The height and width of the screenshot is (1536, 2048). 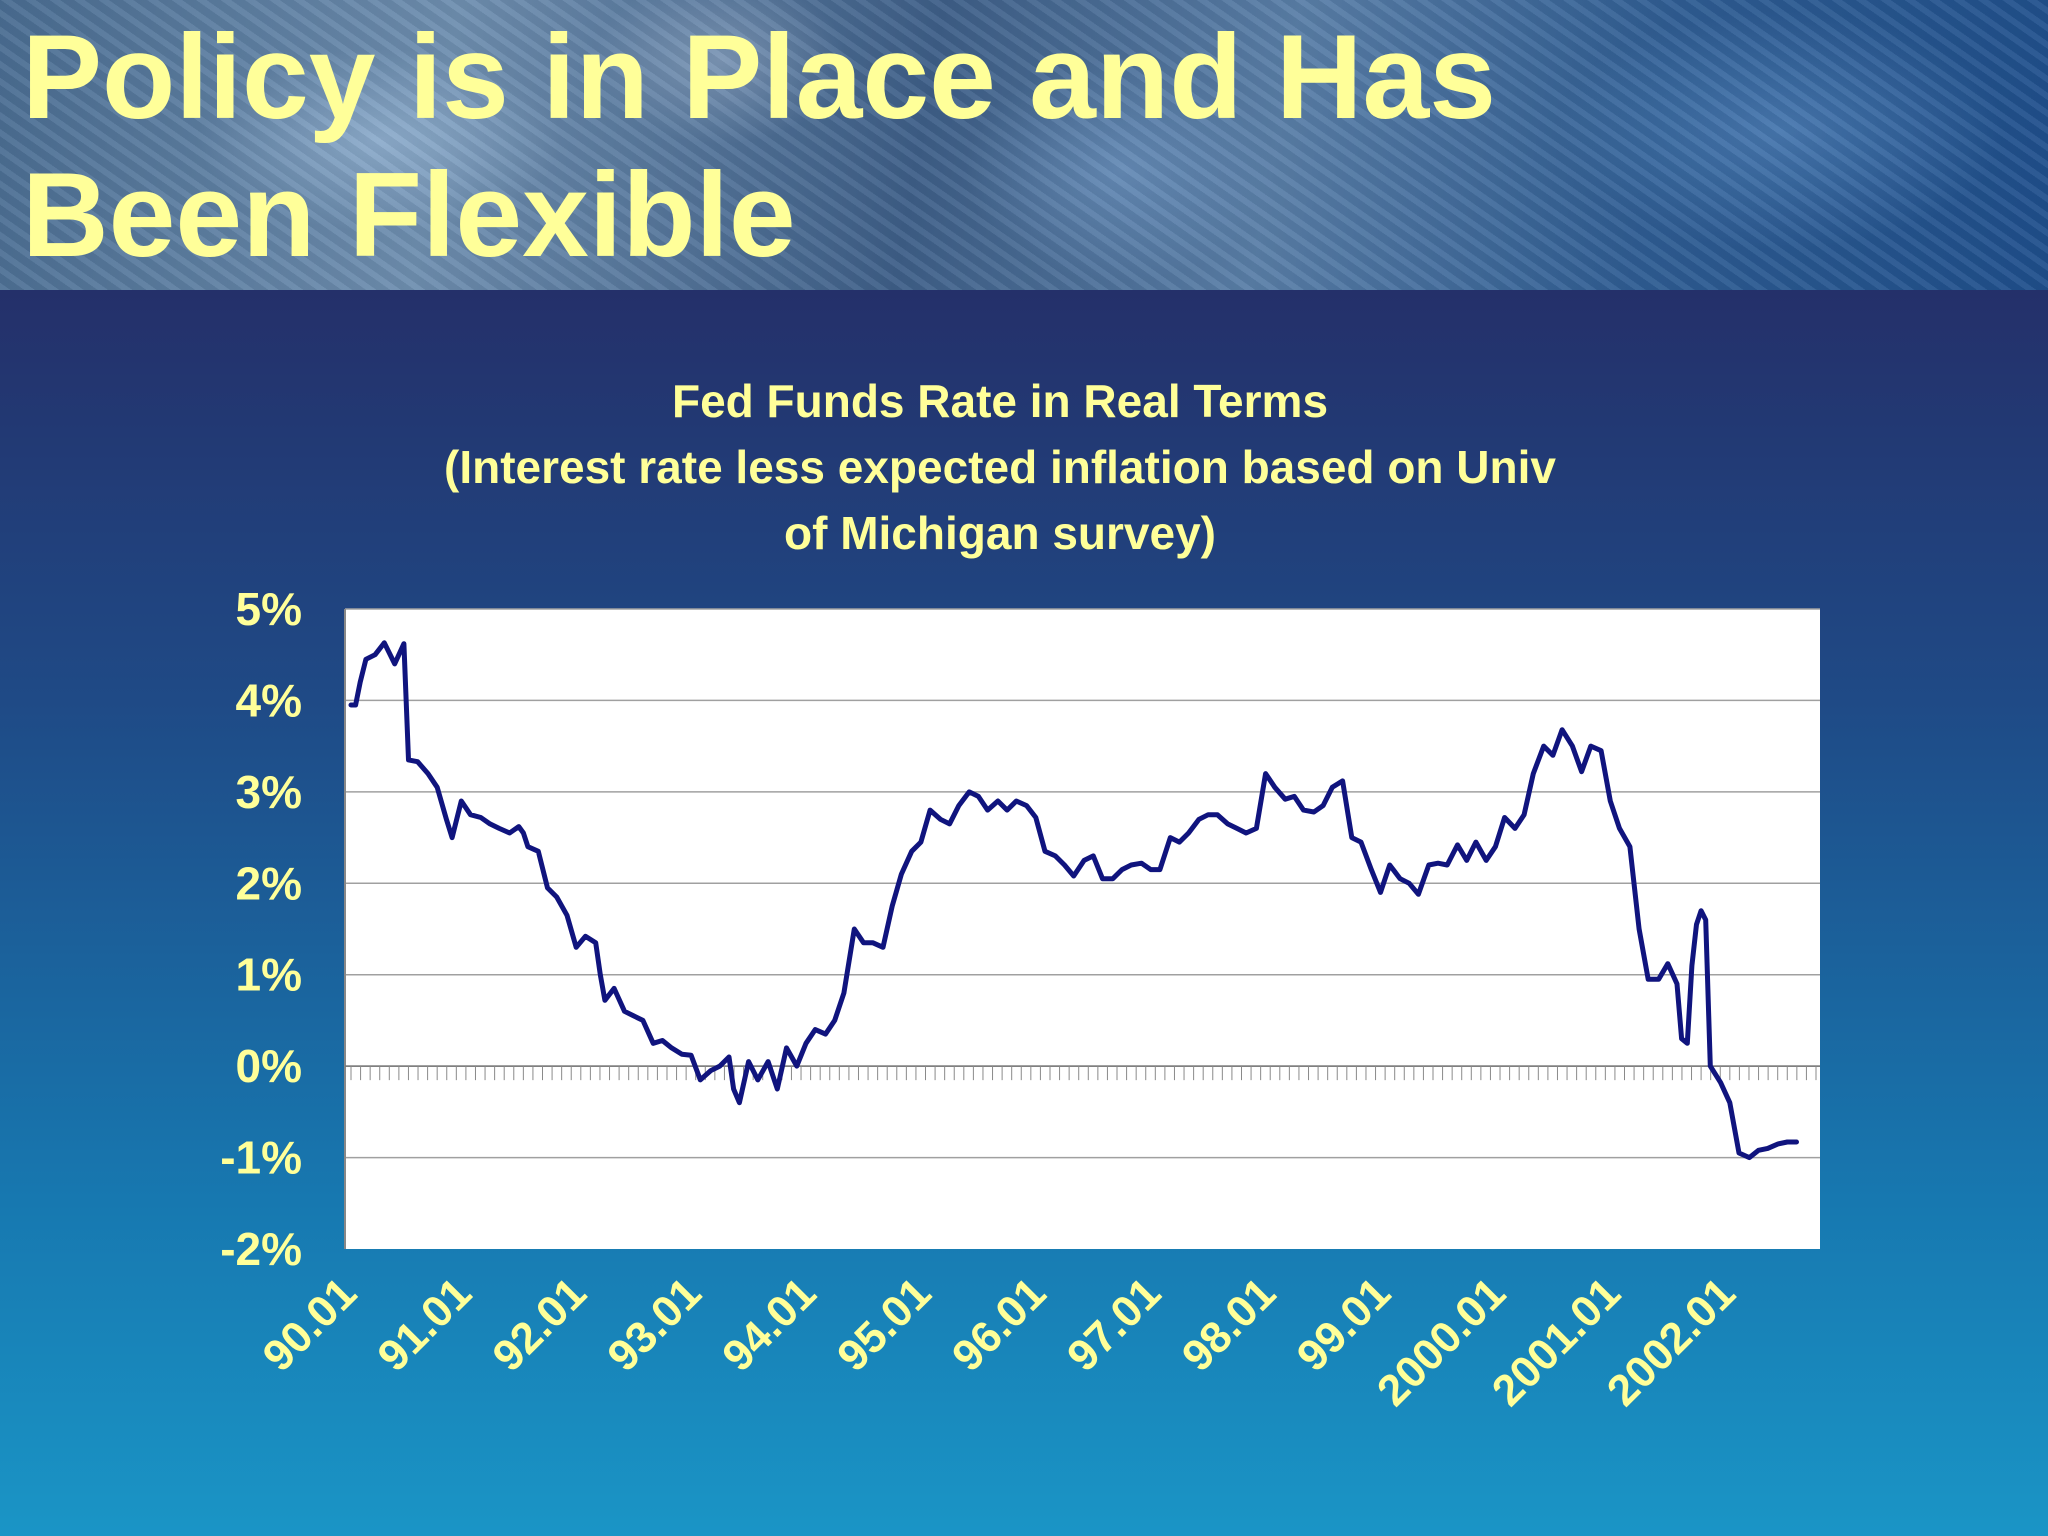 What do you see at coordinates (1114, 1324) in the screenshot?
I see `x-tick-label: 97.01` at bounding box center [1114, 1324].